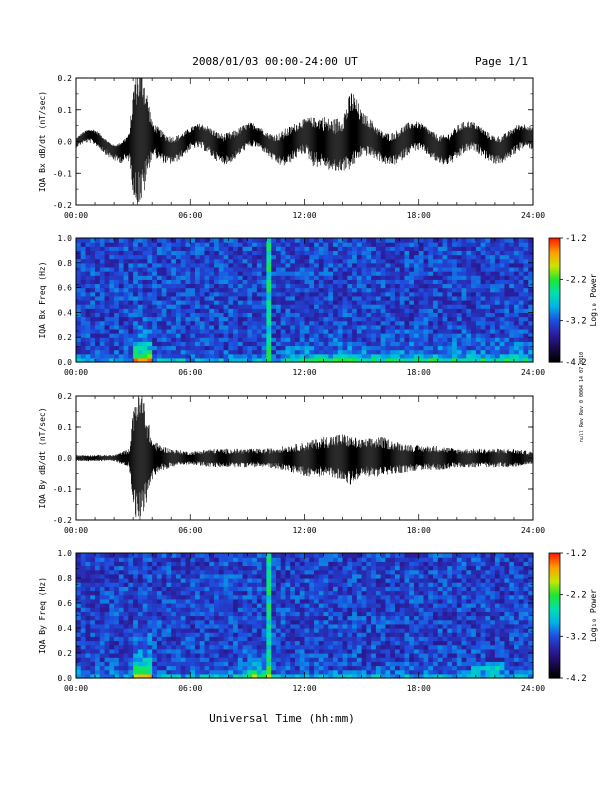 Image resolution: width=612 pixels, height=792 pixels. I want to click on chart-title: 2008/01/03 00:00-24:00 UT, so click(275, 61).